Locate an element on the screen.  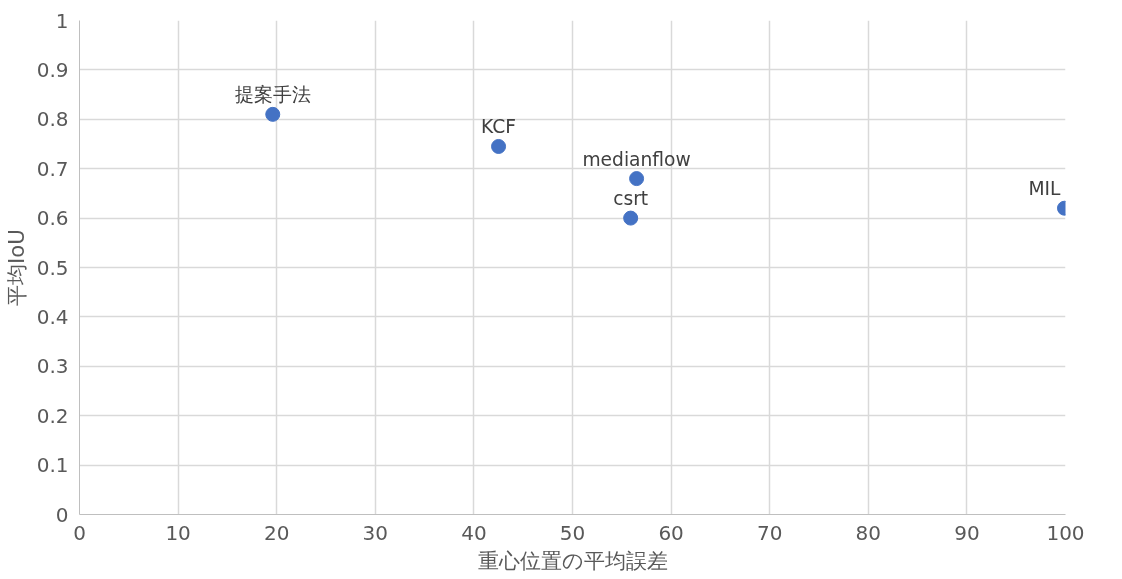
y-tick-label: 0.6 is located at coordinates (52, 218).